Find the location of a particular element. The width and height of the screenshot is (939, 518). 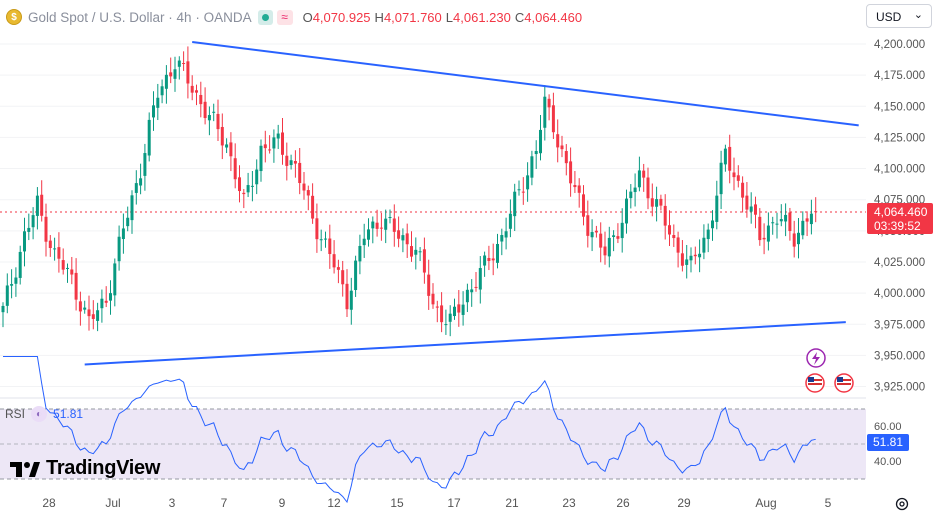

indicator-settings-icon: ◐ is located at coordinates (39, 414).